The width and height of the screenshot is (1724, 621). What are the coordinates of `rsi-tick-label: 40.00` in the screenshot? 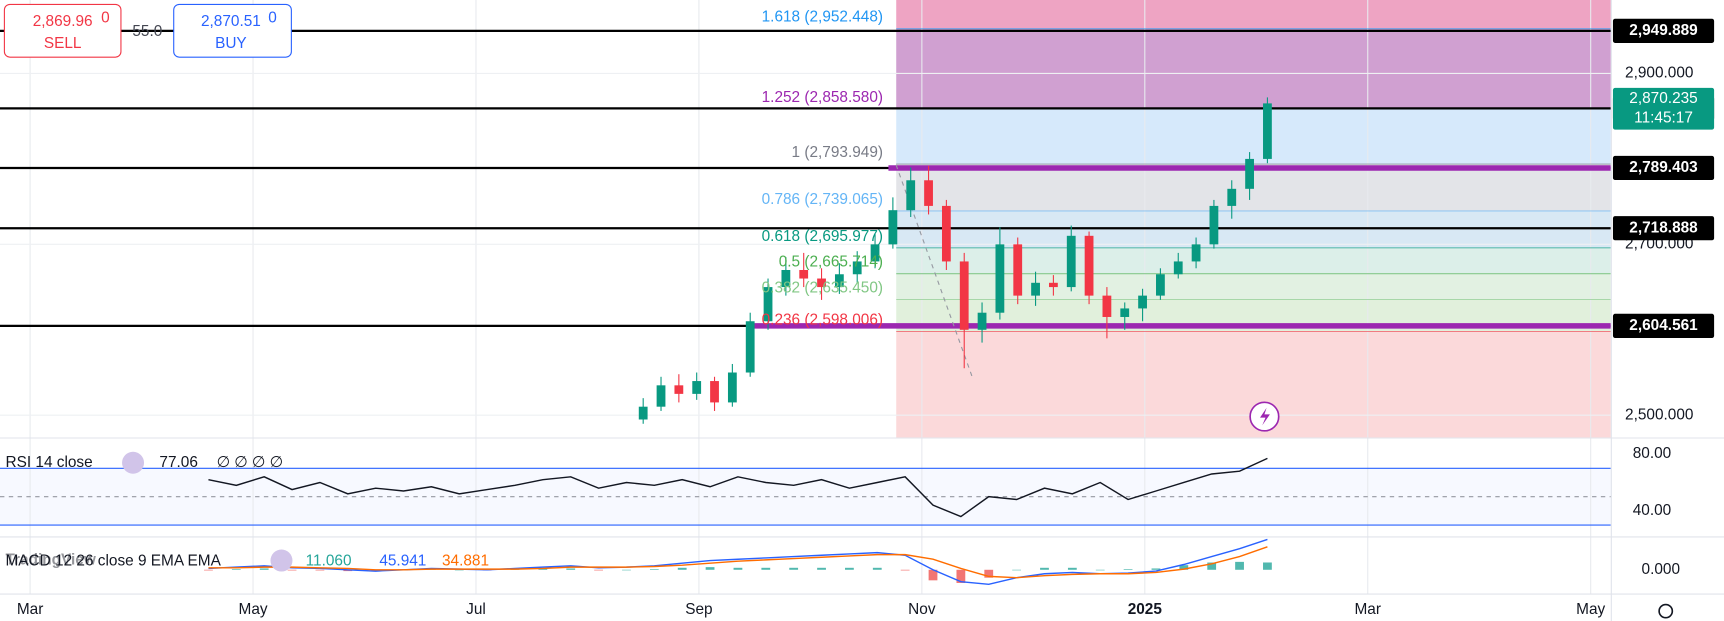 It's located at (1652, 510).